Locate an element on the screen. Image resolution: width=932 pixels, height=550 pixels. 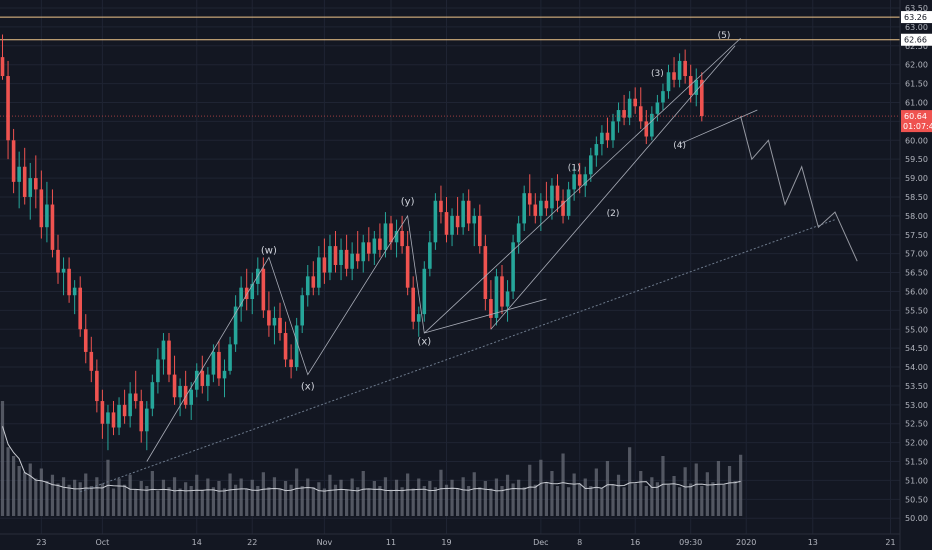
price-axis-background is located at coordinates (916, 275).